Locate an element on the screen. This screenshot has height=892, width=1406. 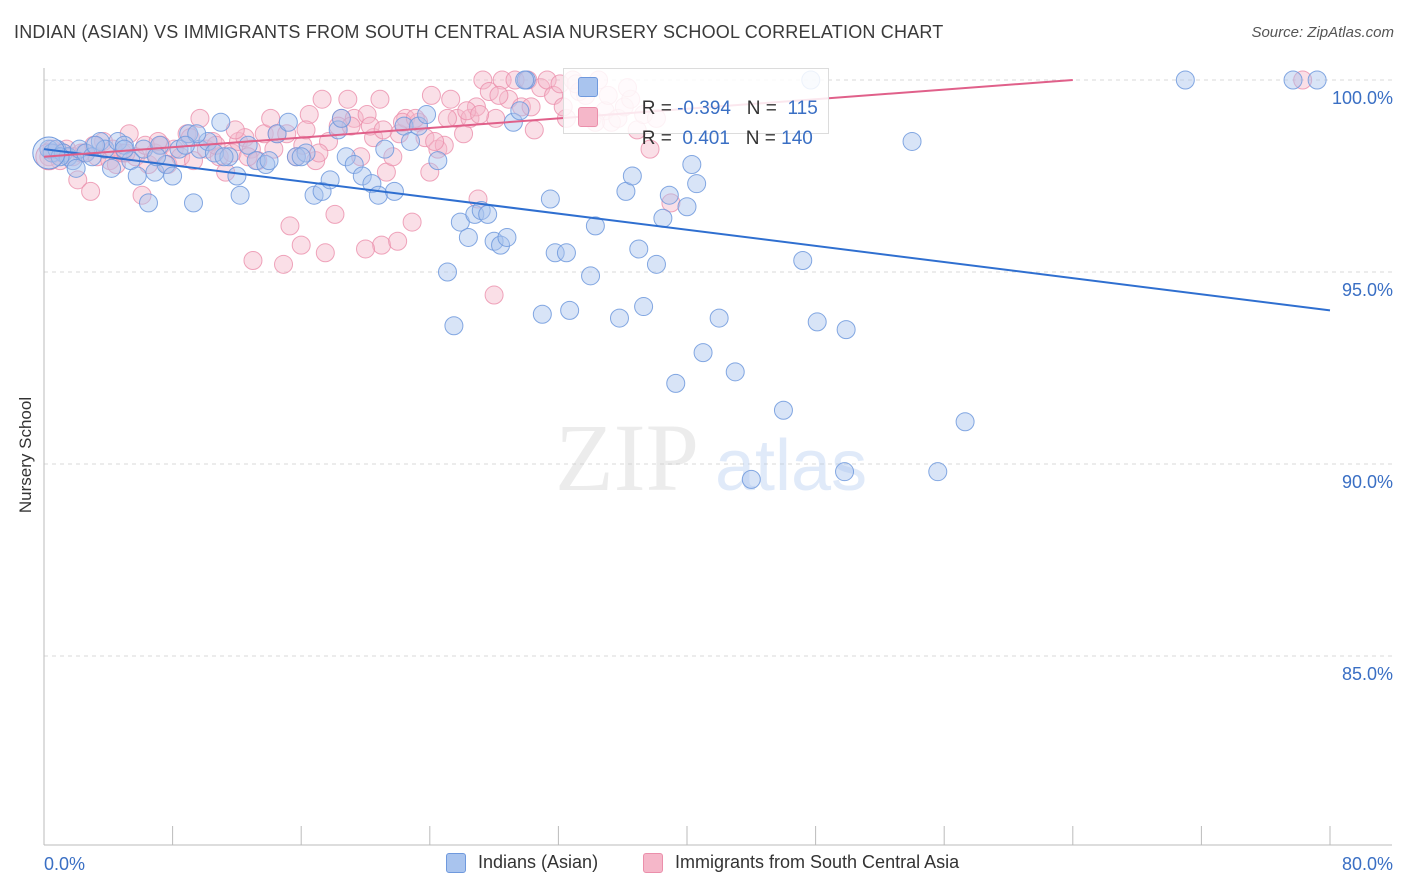
pink-r-label: R = is located at coordinates (656, 138).